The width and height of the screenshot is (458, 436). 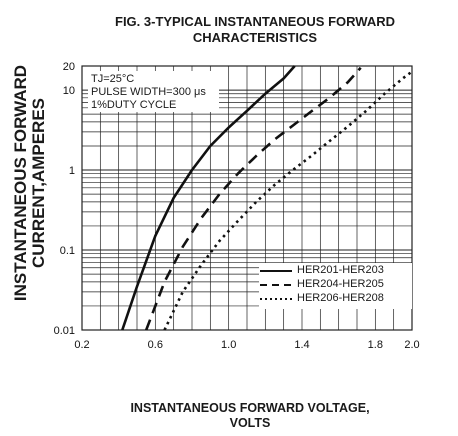 What do you see at coordinates (255, 21) in the screenshot?
I see `chart-title-line1: FIG. 3-TYPICAL INSTANTANEOUS FORWARD` at bounding box center [255, 21].